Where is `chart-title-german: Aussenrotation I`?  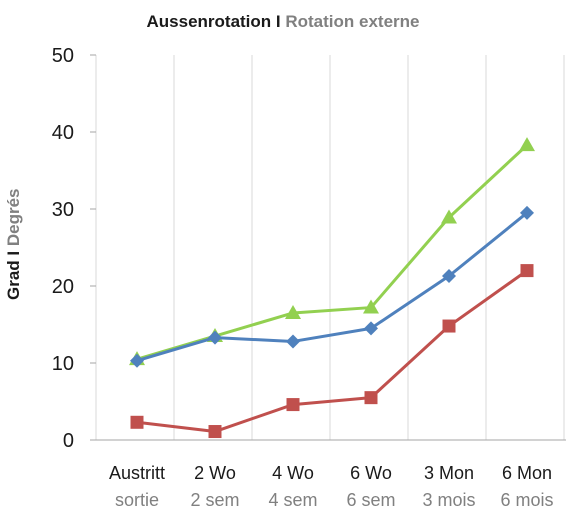 chart-title-german: Aussenrotation I is located at coordinates (213, 21).